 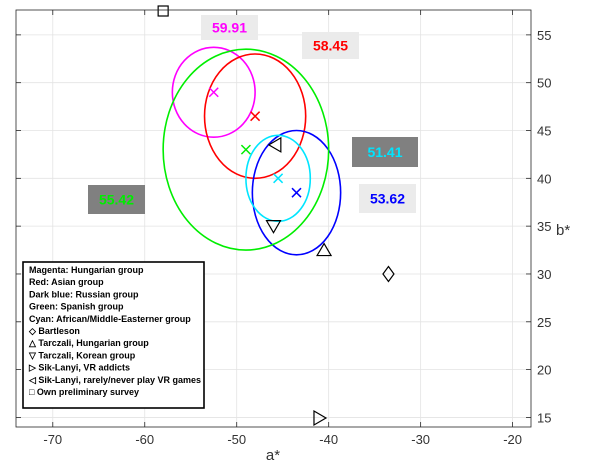 I want to click on value-label-text: 51.41, so click(x=384, y=152).